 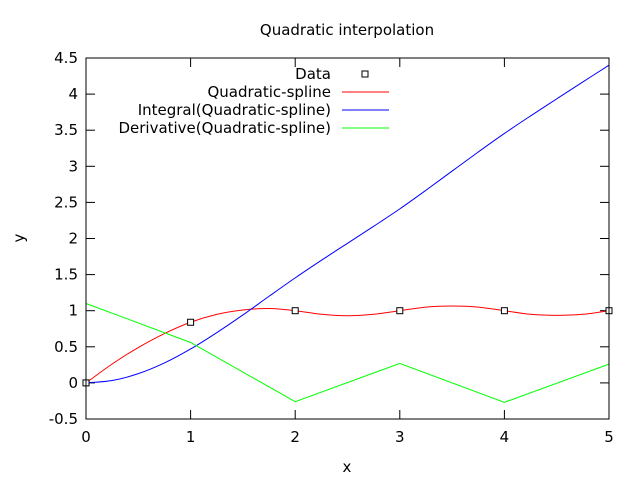 I want to click on y-tick-label: 3, so click(x=73, y=166).